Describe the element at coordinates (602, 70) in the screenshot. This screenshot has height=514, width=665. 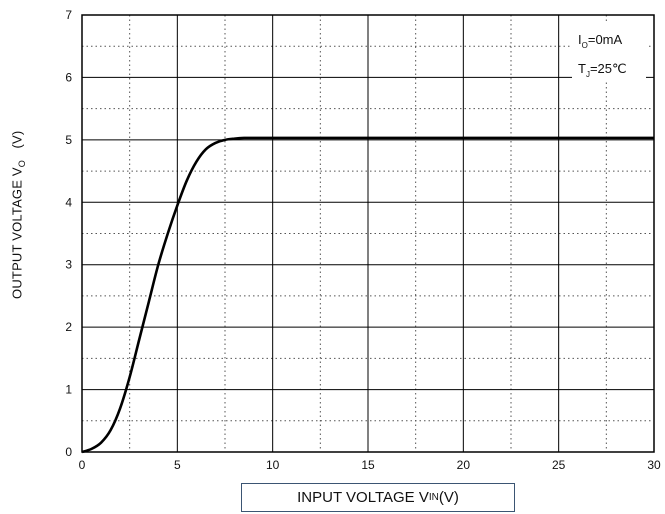
I see `annotation-text: TJ=25℃` at that location.